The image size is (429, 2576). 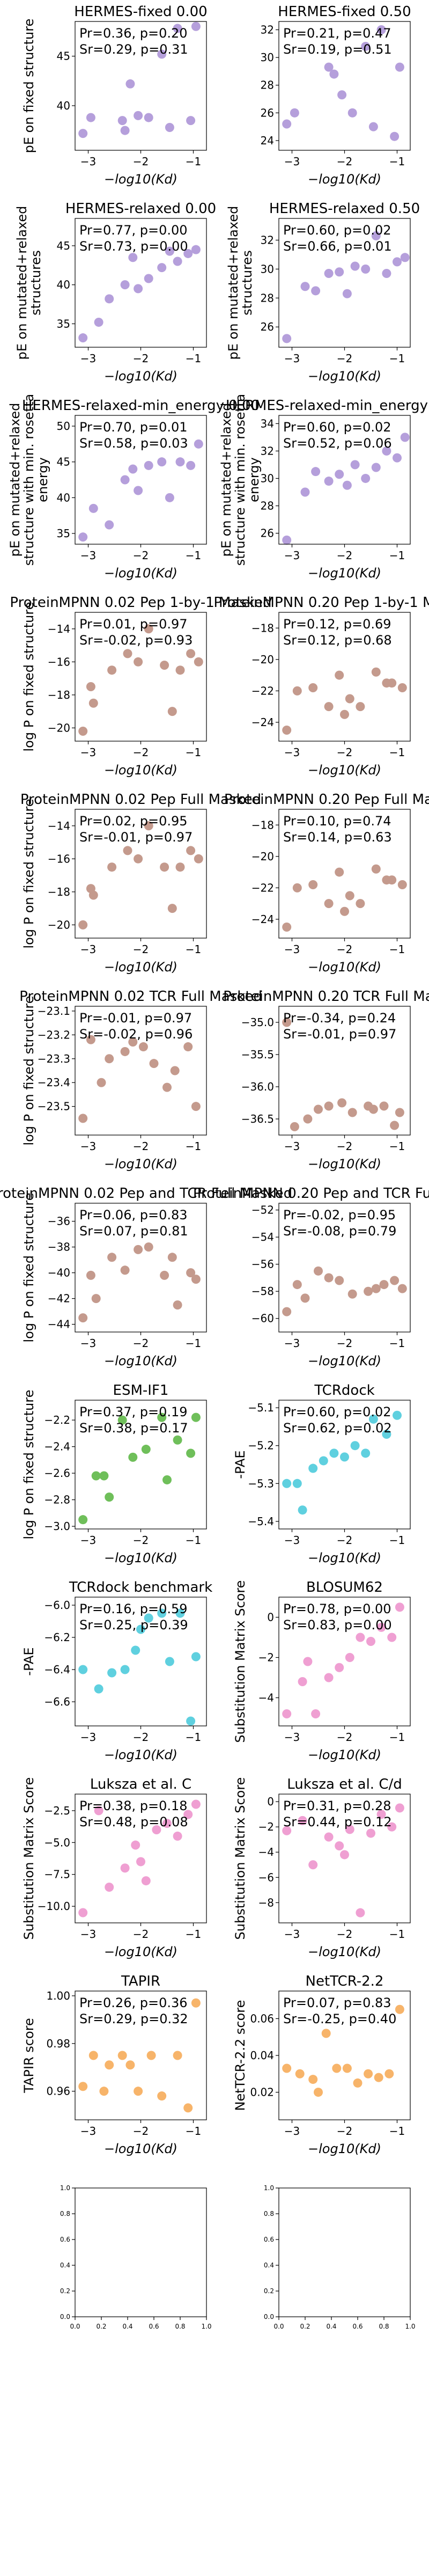 What do you see at coordinates (140, 603) in the screenshot?
I see `chart-title: ProteinMPNN 0.02 Pep 1-by-1 Masked` at bounding box center [140, 603].